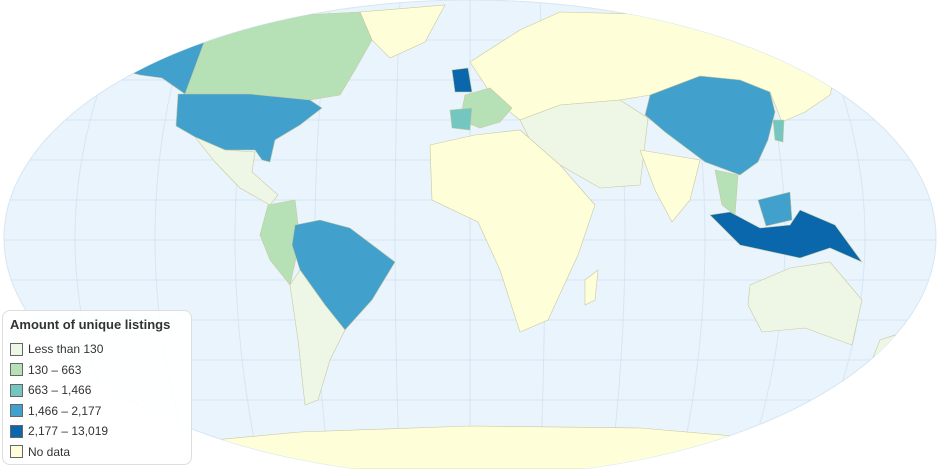 This screenshot has height=469, width=940. Describe the element at coordinates (461, 119) in the screenshot. I see `region-spain` at that location.